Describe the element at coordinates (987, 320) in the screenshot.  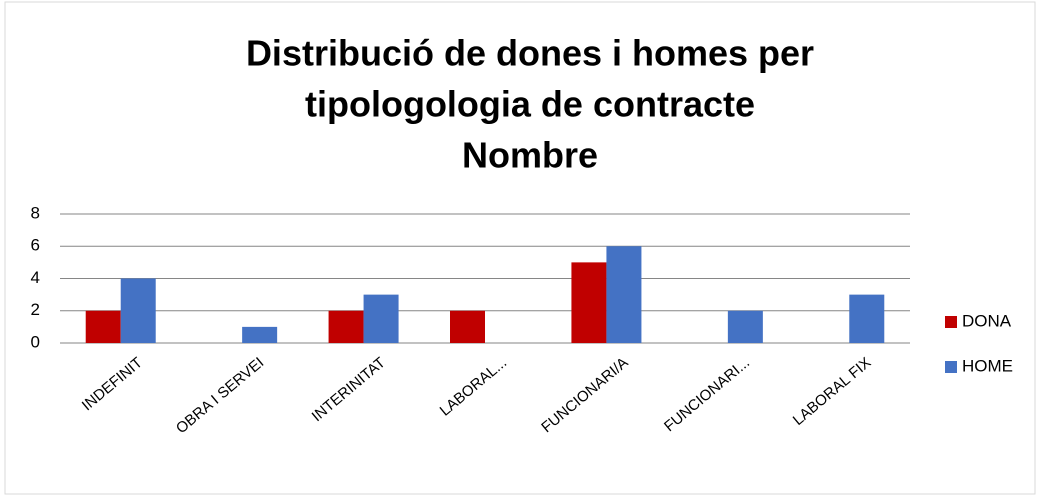
I see `legend-label: DONA` at that location.